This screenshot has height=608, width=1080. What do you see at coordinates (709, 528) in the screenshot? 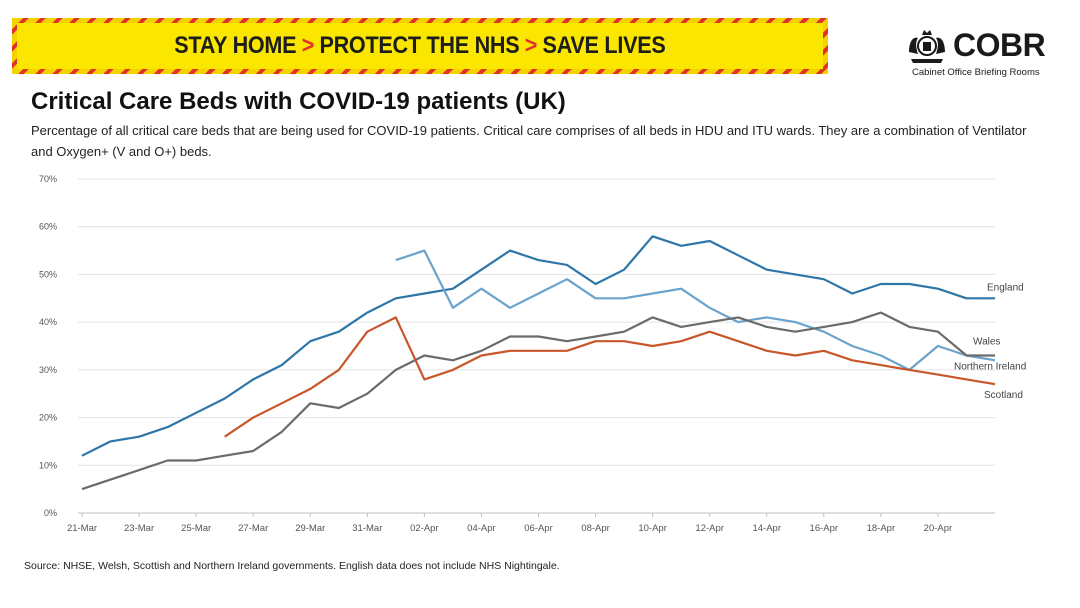
I see `x-tick-label: 12-Apr` at bounding box center [709, 528].